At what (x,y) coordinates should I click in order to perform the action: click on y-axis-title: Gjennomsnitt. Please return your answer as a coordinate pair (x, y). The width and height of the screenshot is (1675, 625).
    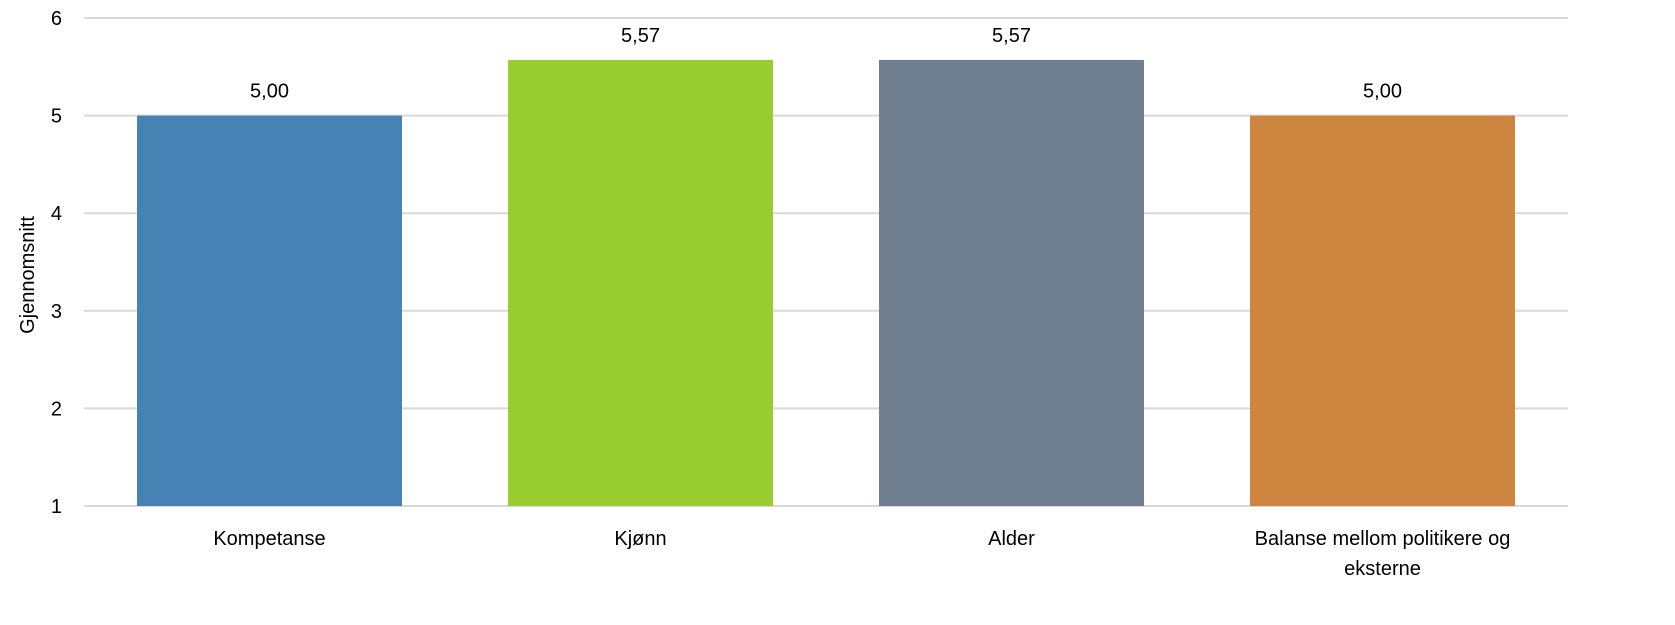
    Looking at the image, I should click on (28, 275).